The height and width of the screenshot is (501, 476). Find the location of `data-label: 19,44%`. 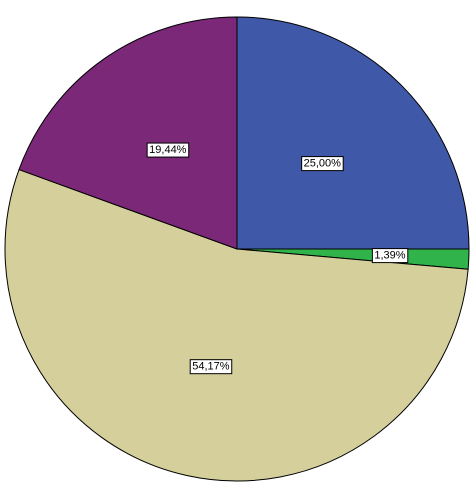

data-label: 19,44% is located at coordinates (168, 150).